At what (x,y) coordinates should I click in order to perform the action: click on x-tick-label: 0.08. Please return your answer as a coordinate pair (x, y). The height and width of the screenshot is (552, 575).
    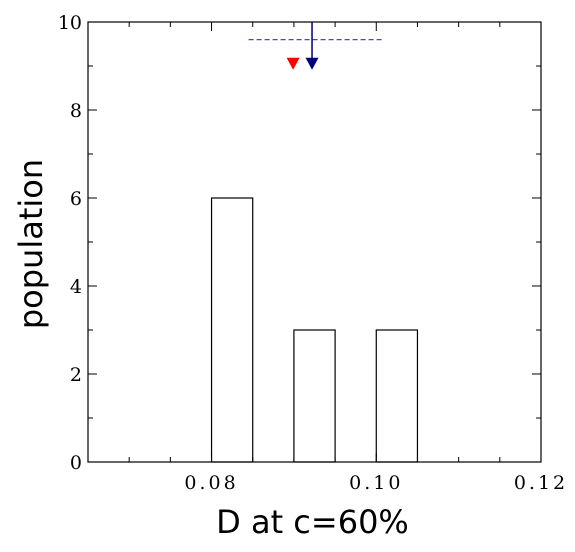
    Looking at the image, I should click on (211, 483).